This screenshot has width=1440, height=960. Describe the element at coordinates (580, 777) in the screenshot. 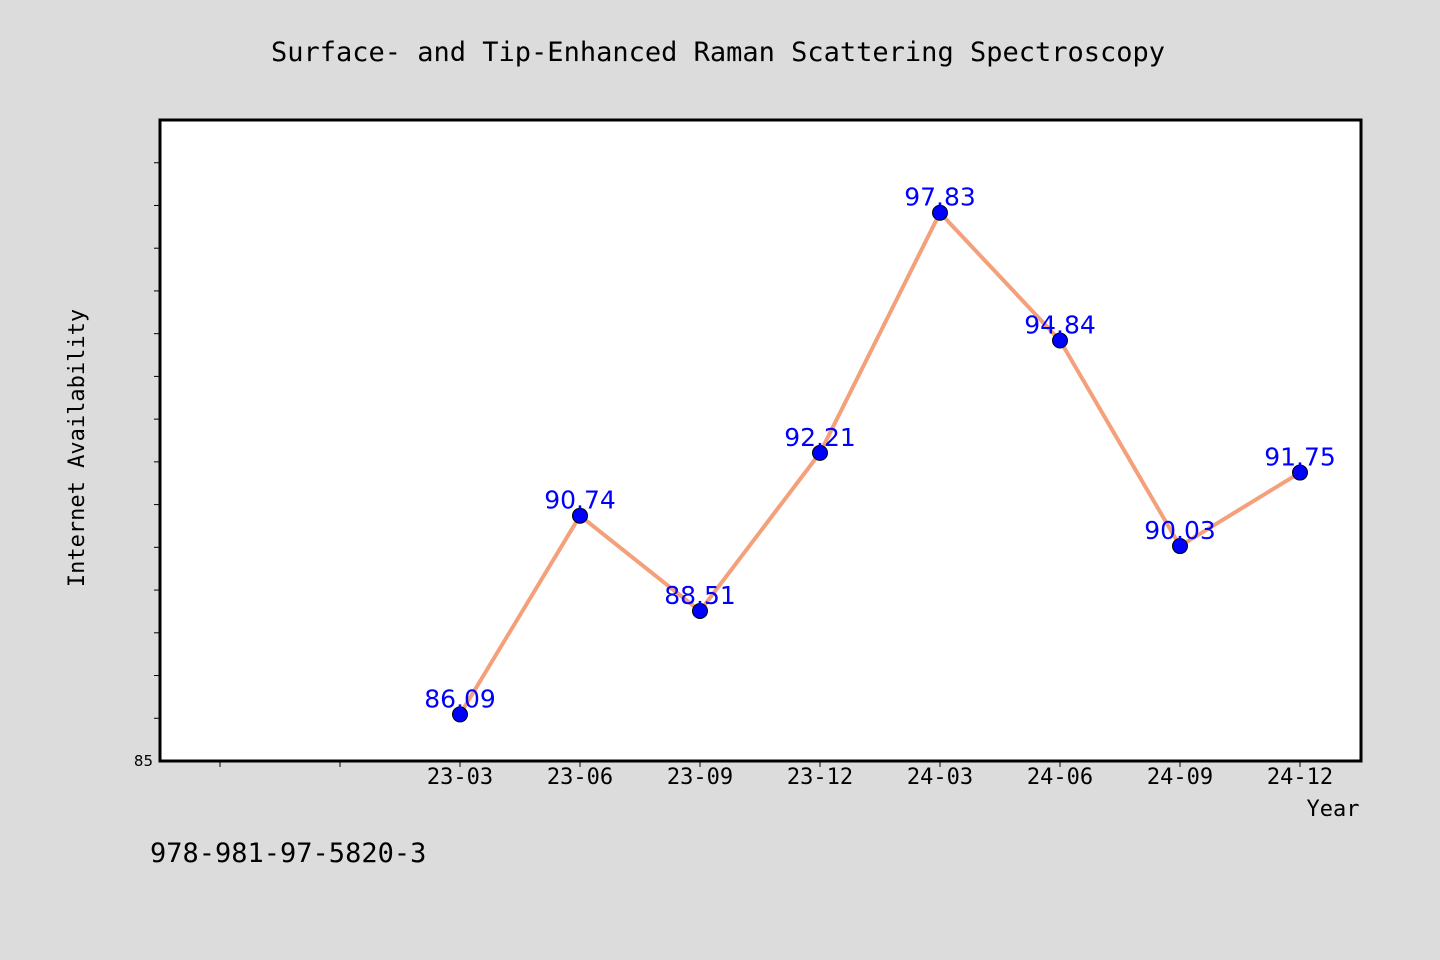

I see `x-tick-label: 23-06` at that location.